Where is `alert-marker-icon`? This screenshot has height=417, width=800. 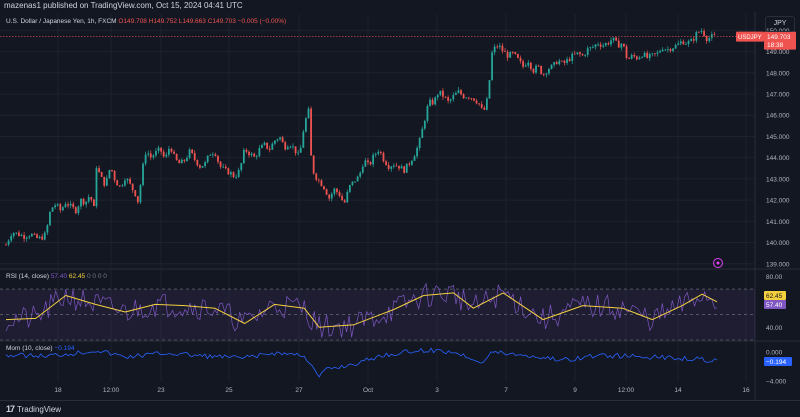
alert-marker-icon is located at coordinates (718, 263).